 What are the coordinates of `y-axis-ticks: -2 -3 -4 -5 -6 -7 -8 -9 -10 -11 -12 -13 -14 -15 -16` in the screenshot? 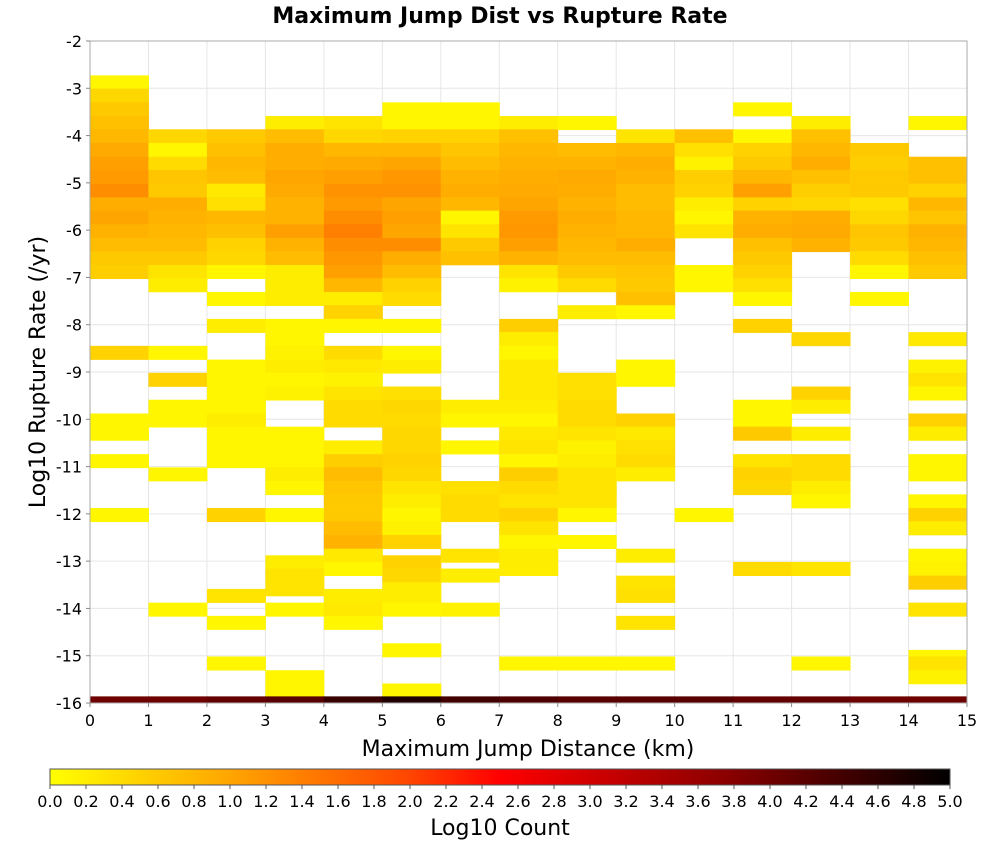 It's located at (73, 372).